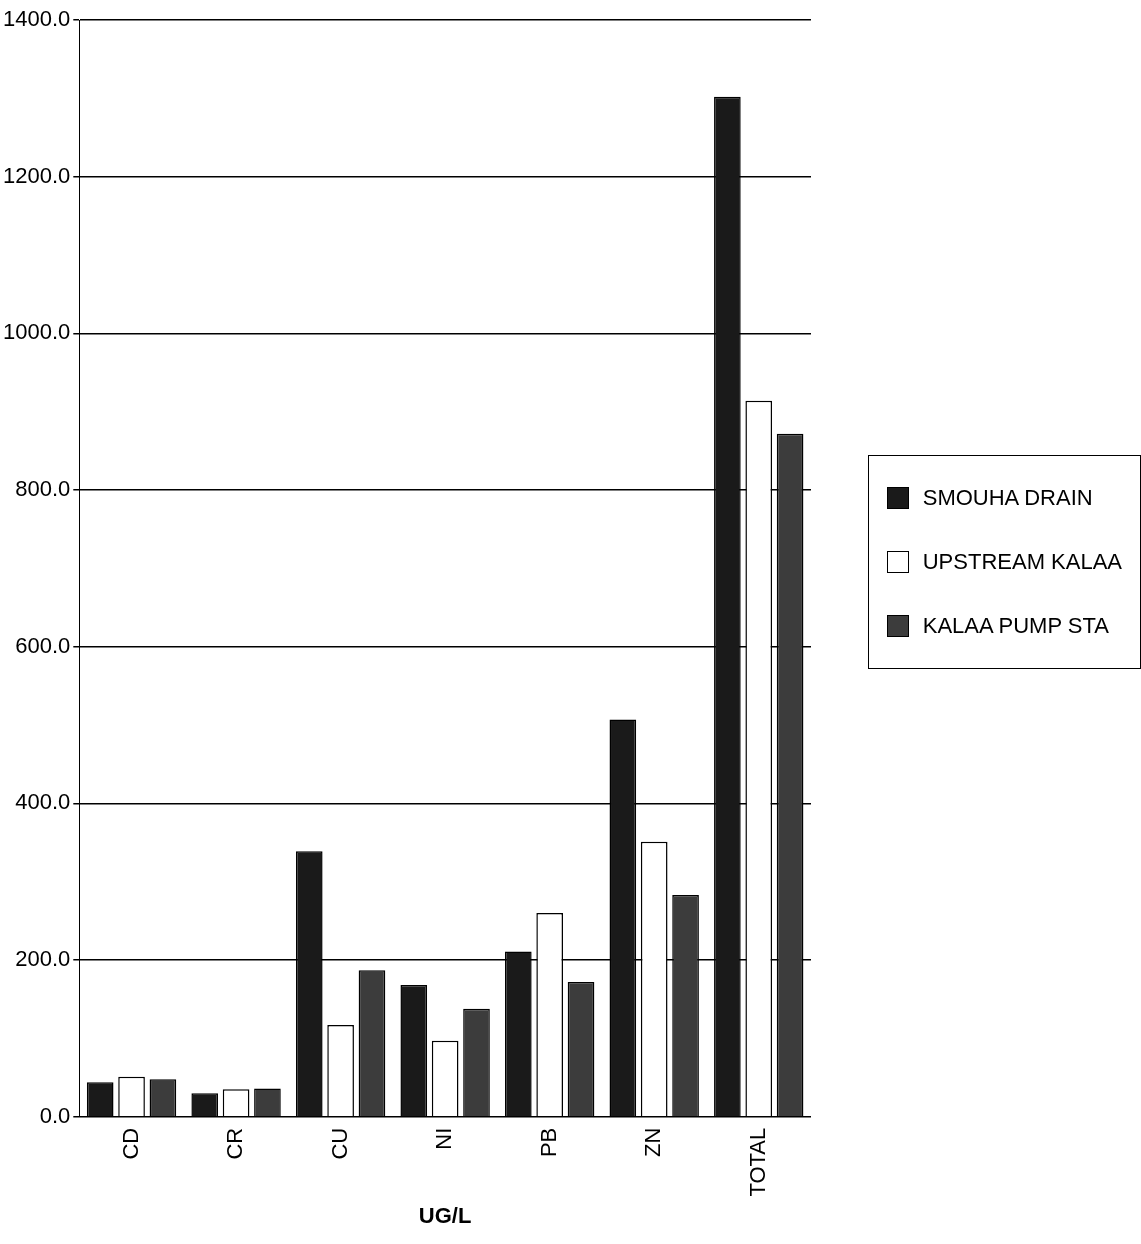 This screenshot has width=1141, height=1244. Describe the element at coordinates (36, 175) in the screenshot. I see `y-tick-label: 1200.0` at that location.